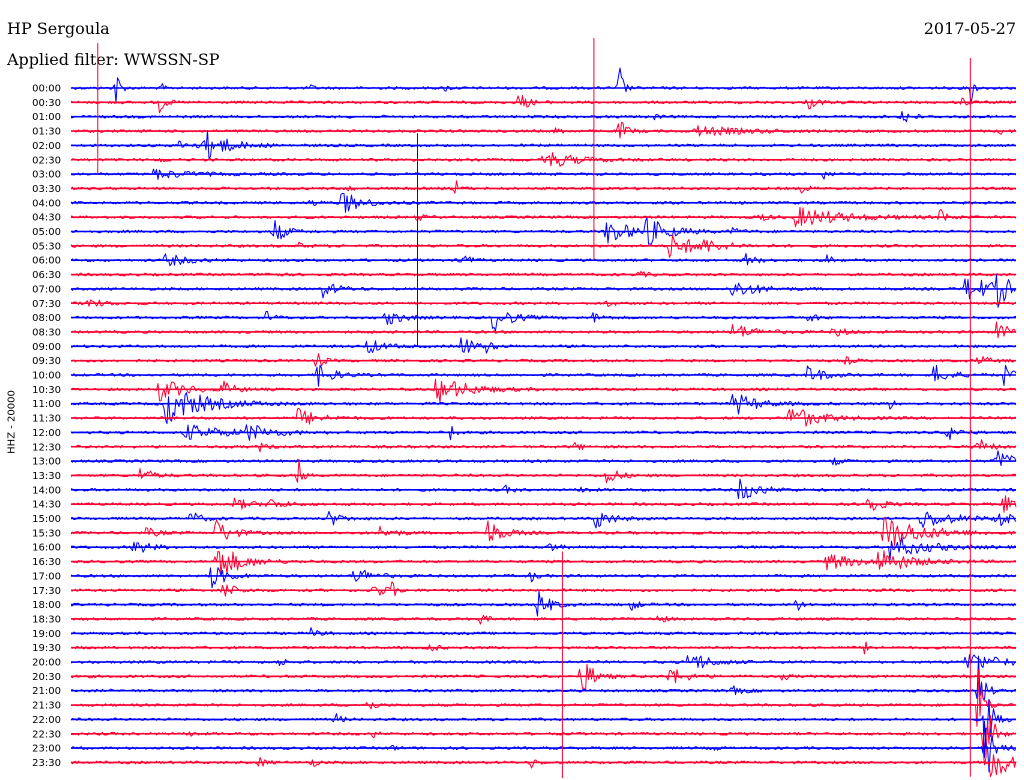 This screenshot has height=780, width=1024. Describe the element at coordinates (46, 160) in the screenshot. I see `time-tick-label: 02:30` at that location.